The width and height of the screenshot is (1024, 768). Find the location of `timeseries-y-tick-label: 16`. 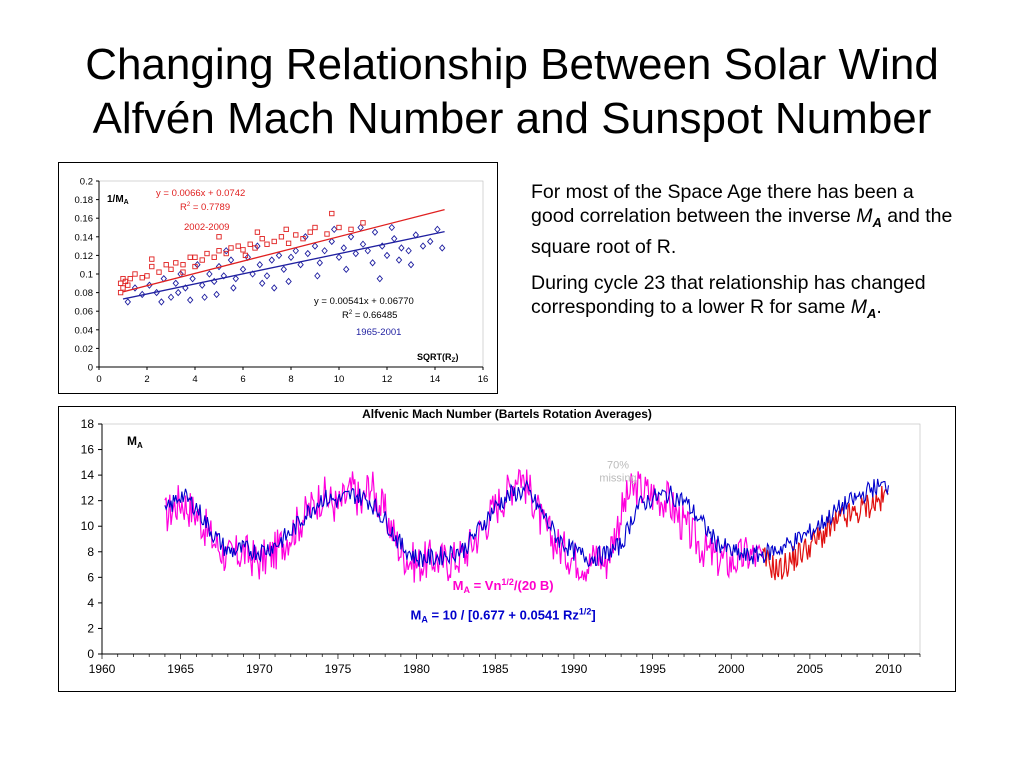

timeseries-y-tick-label: 16 is located at coordinates (88, 450).